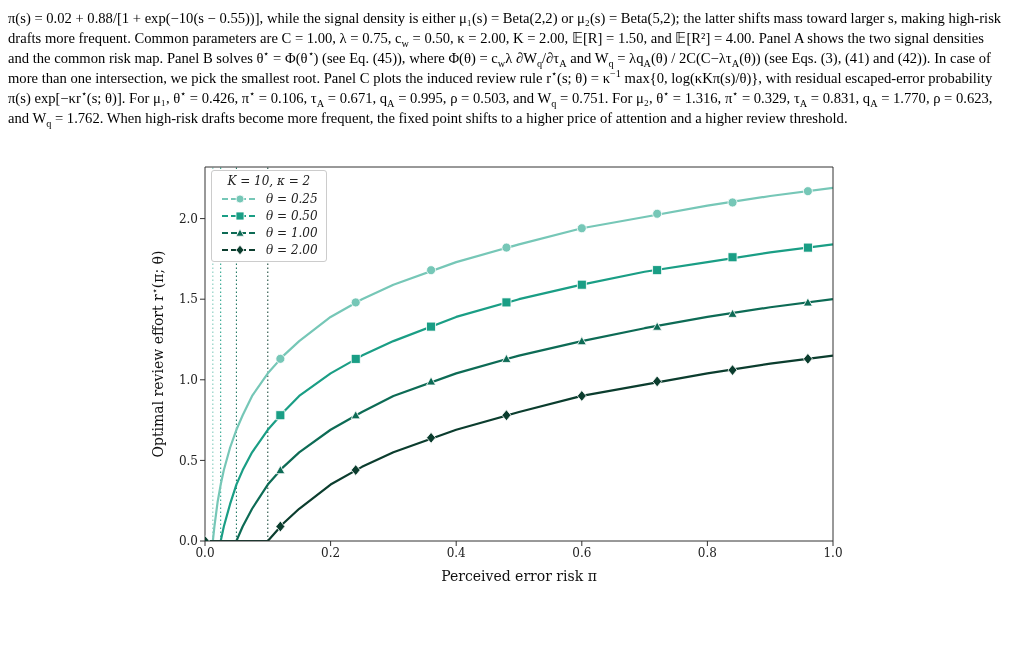 The width and height of the screenshot is (1011, 661). I want to click on y-tick-label: 2.0, so click(188, 218).